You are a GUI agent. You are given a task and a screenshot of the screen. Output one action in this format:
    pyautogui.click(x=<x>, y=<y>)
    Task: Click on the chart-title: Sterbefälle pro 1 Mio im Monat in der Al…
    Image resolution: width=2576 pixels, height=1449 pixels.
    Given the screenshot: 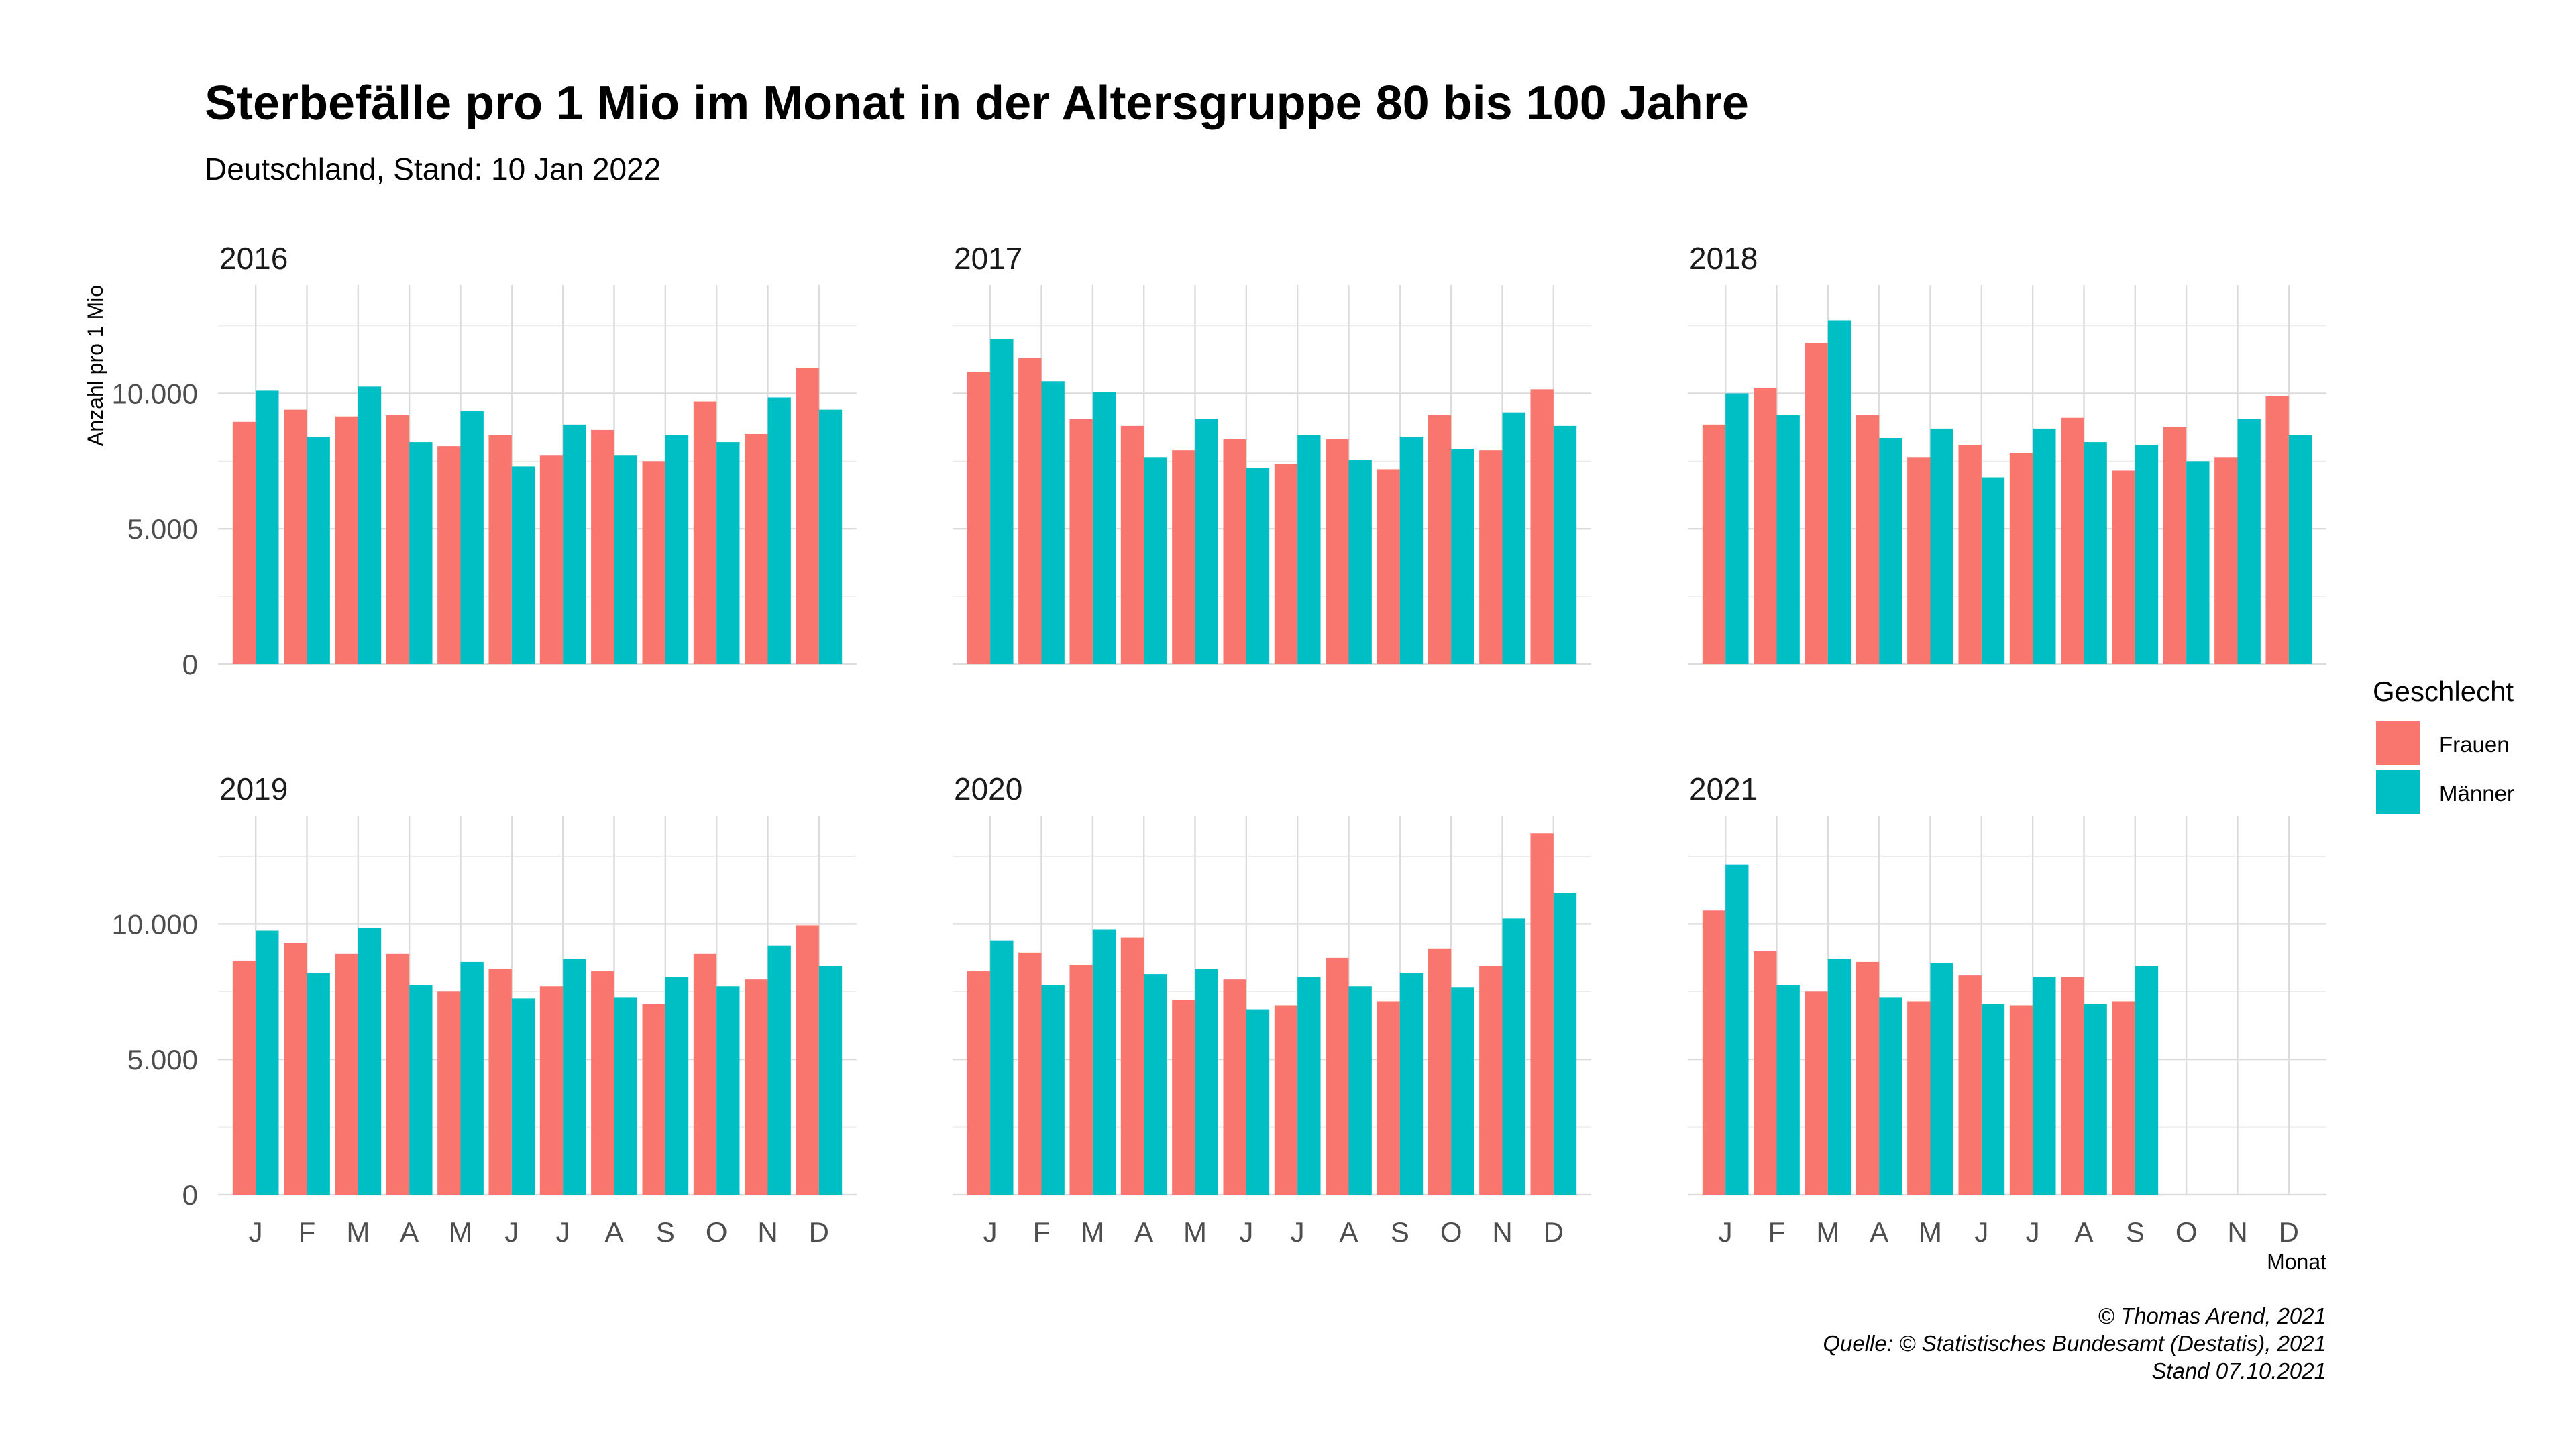 What is the action you would take?
    pyautogui.click(x=977, y=103)
    